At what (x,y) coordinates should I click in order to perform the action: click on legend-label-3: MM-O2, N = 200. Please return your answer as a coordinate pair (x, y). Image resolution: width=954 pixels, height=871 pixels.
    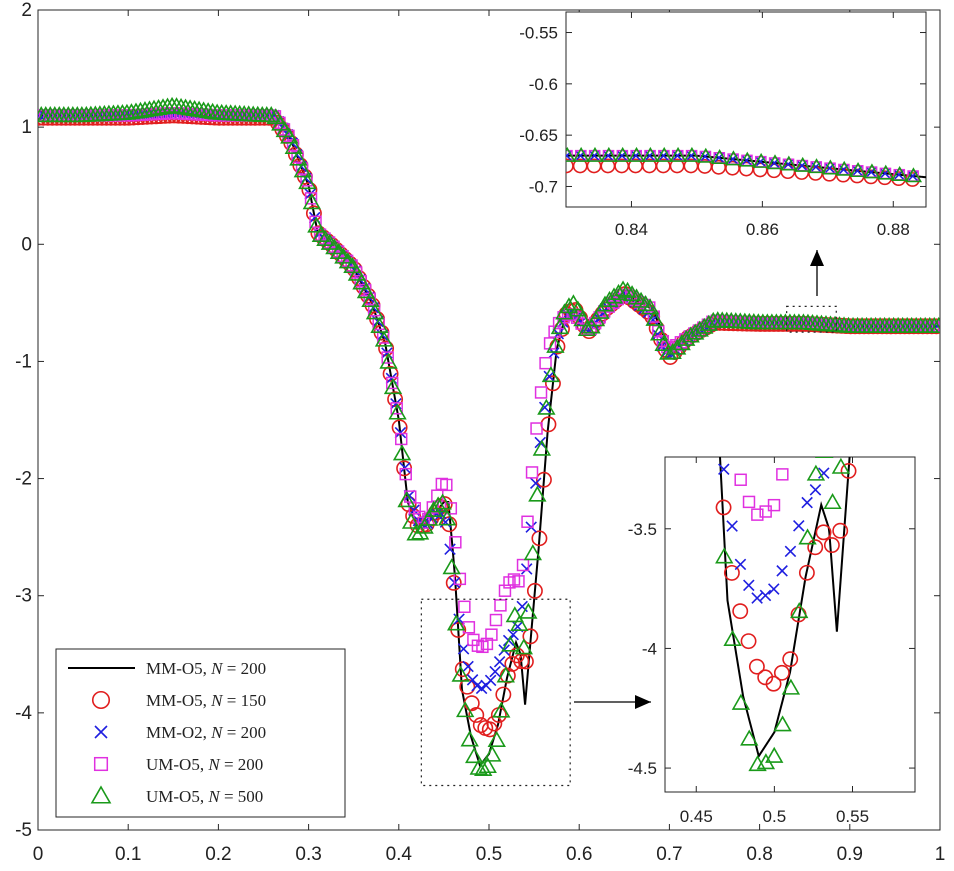
    Looking at the image, I should click on (206, 732).